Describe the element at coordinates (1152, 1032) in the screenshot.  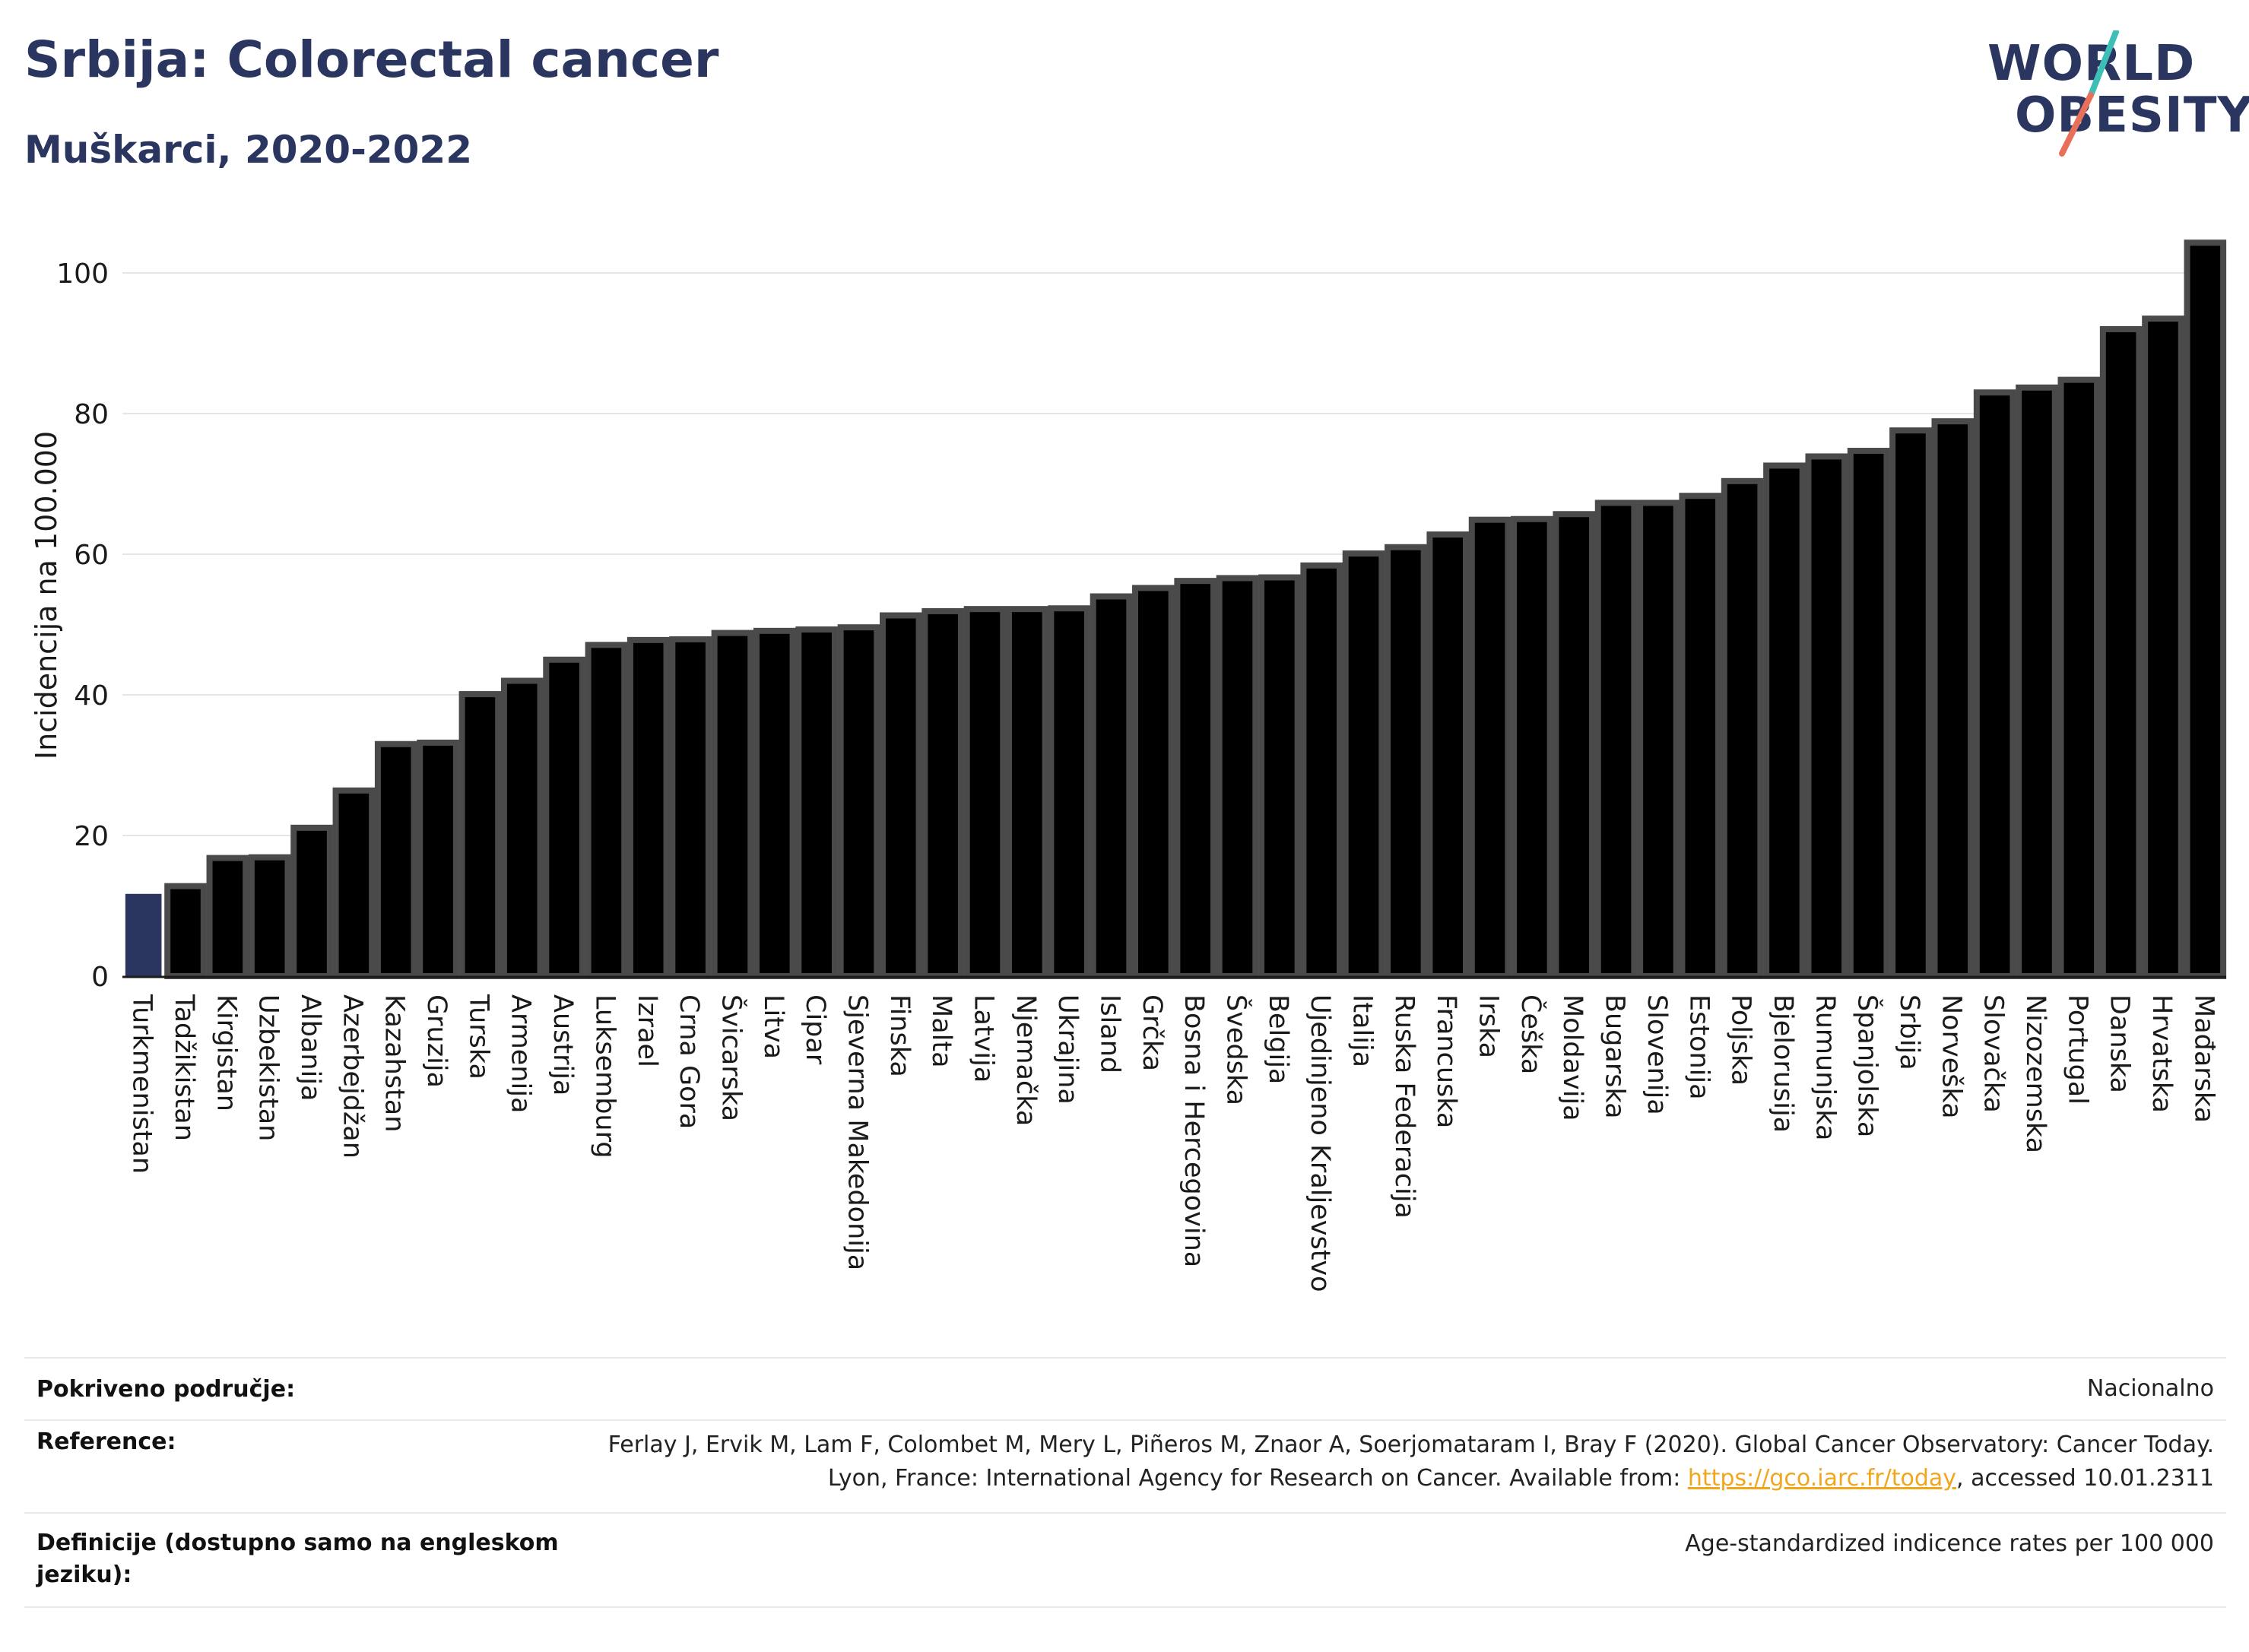
I see `x-tick-label: Grčka` at that location.